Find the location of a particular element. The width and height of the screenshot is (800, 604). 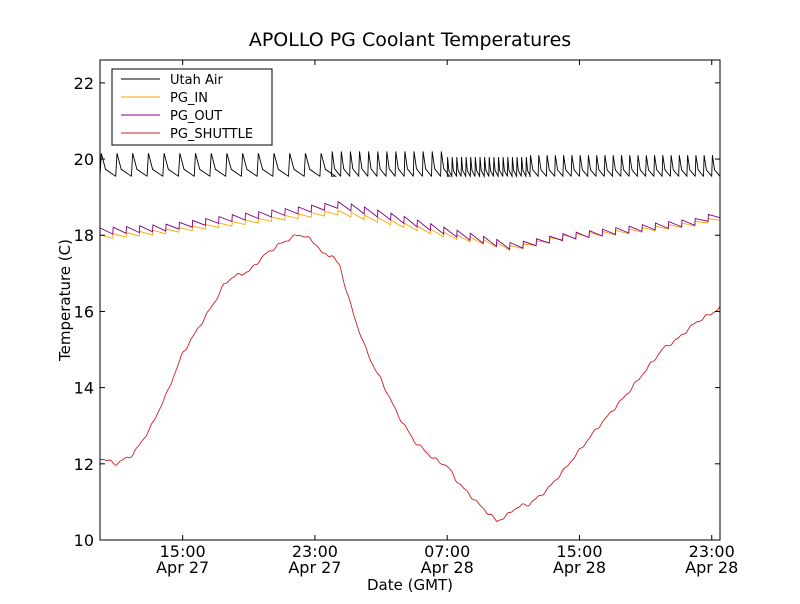

series-line-pg-in is located at coordinates (410, 230).